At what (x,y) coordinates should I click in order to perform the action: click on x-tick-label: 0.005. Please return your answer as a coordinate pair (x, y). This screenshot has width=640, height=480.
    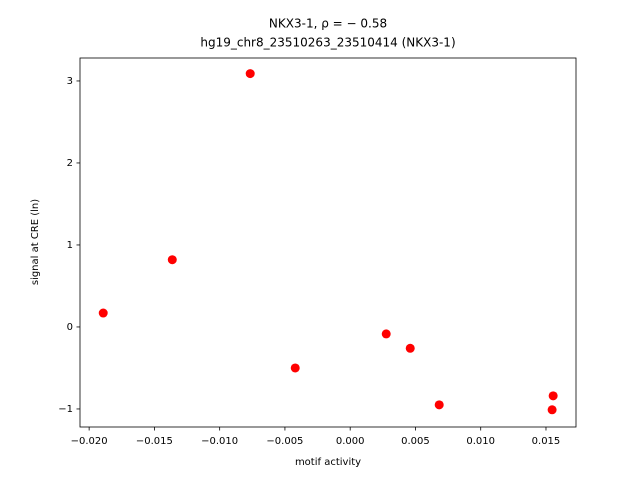
    Looking at the image, I should click on (415, 441).